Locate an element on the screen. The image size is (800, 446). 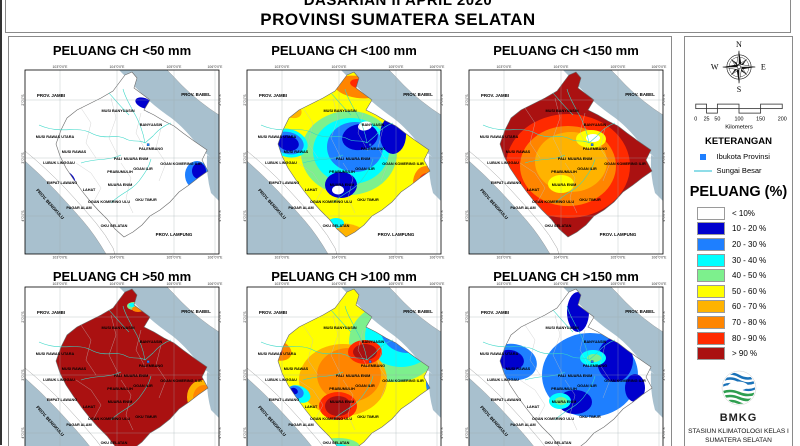
legend-label: 60 - 70 % is located at coordinates (749, 307).